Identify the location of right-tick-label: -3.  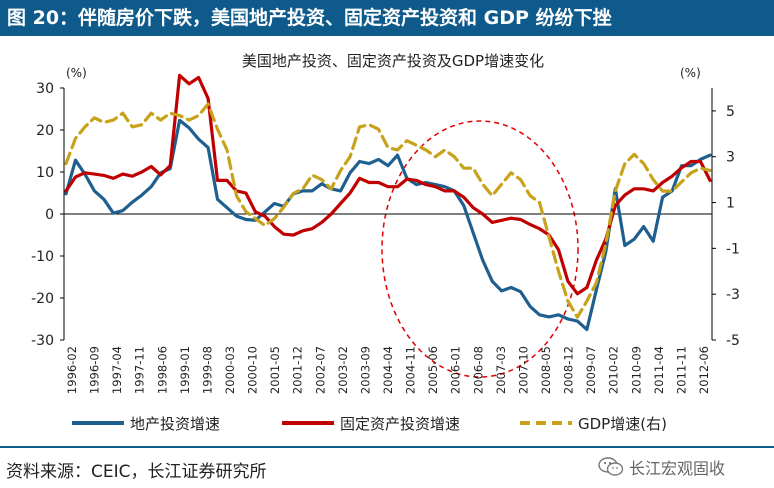
(733, 295).